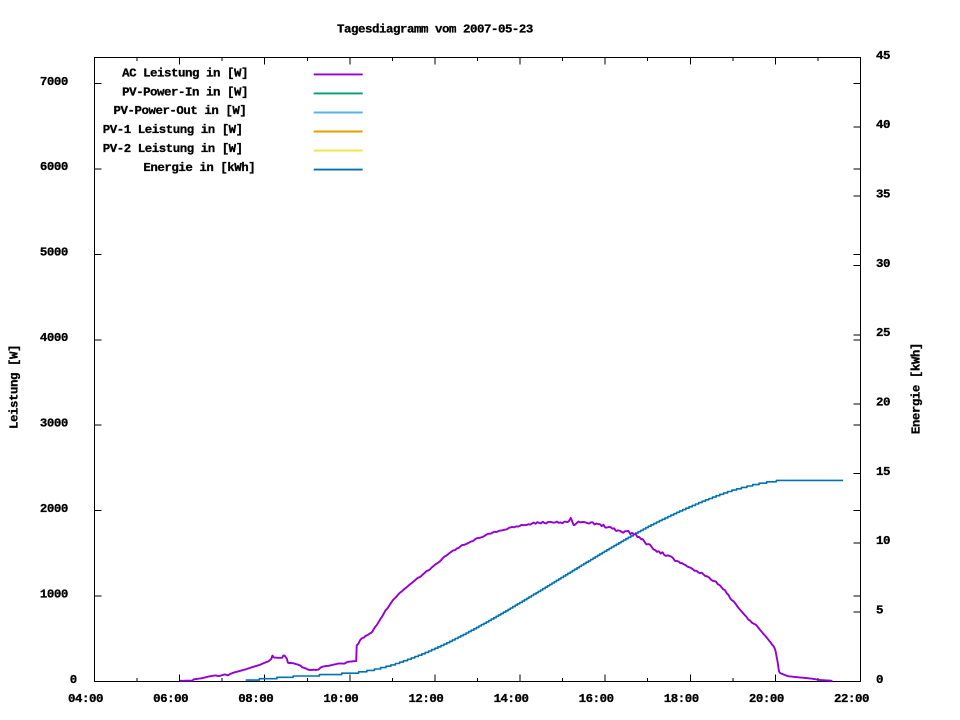  Describe the element at coordinates (173, 149) in the screenshot. I see `svg-text: PV-2 Leistung in [W]` at that location.